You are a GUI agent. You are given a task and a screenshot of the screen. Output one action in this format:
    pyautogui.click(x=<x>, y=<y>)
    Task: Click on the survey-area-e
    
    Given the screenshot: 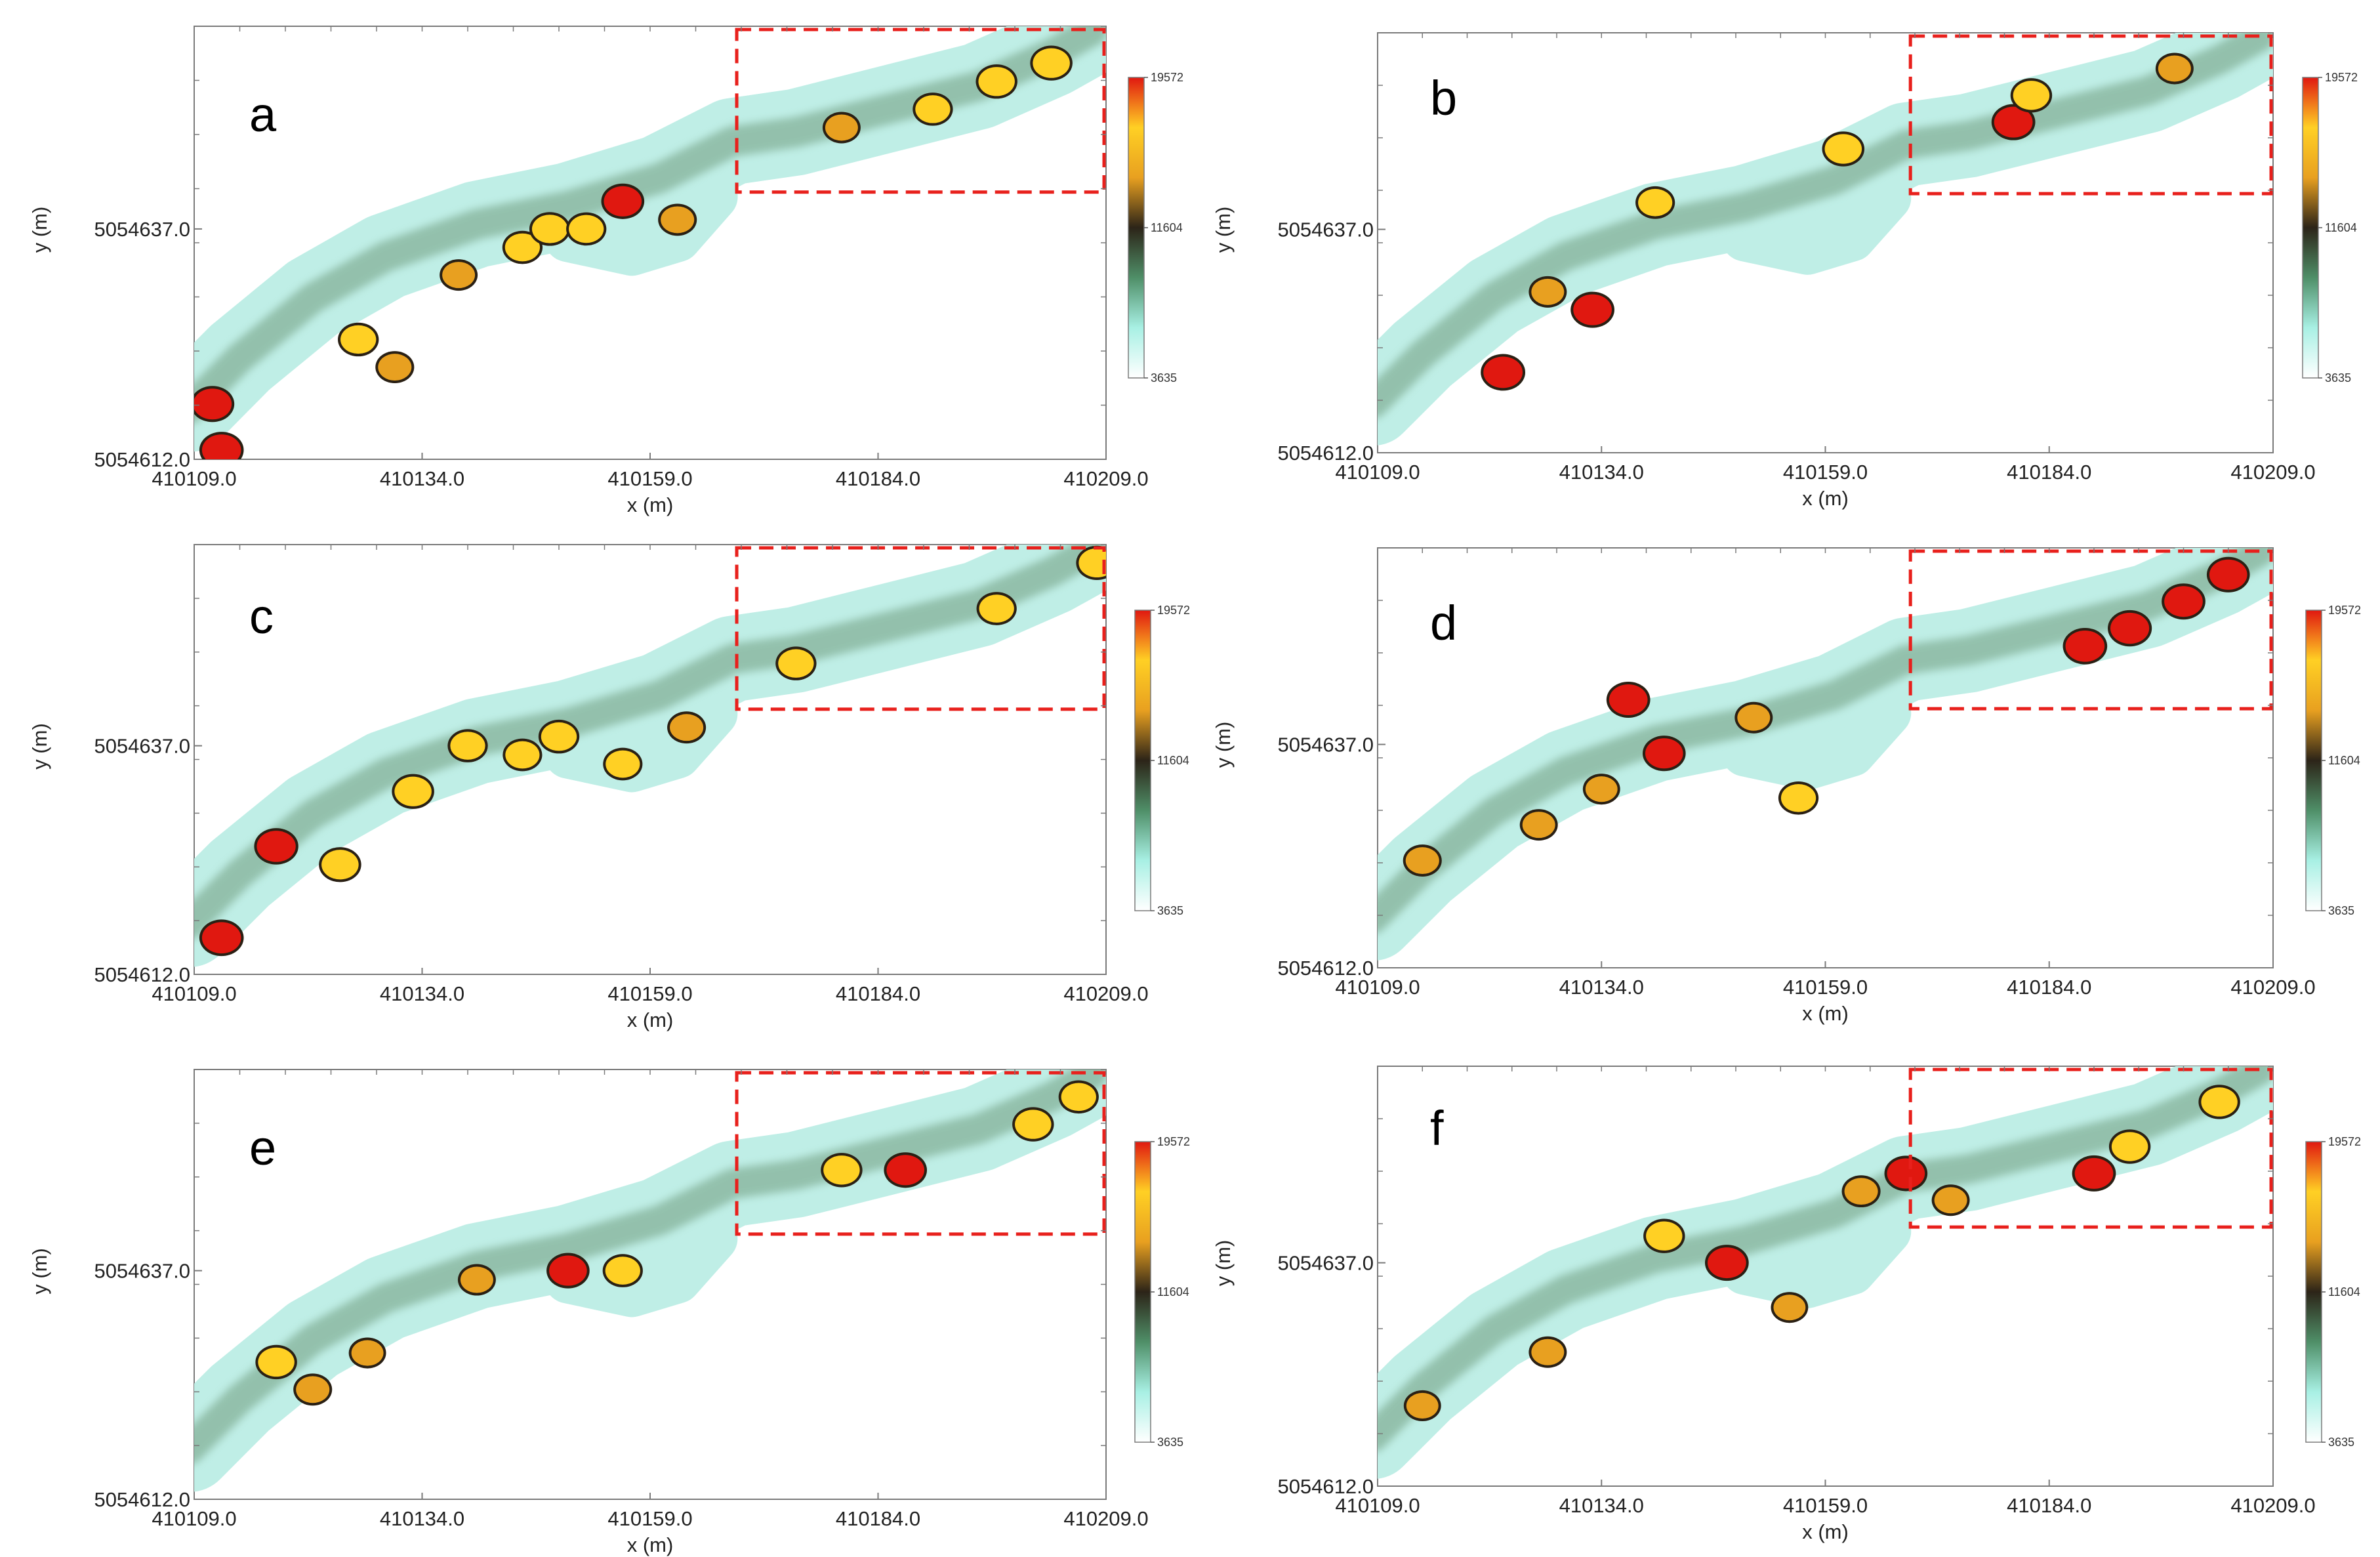 What is the action you would take?
    pyautogui.click(x=650, y=1280)
    